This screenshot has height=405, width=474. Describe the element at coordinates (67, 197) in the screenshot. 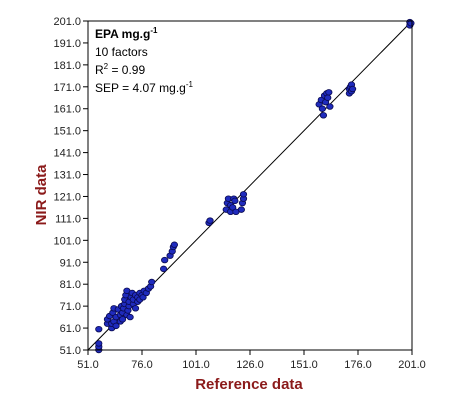

I see `y-tick-label: 121.0` at that location.